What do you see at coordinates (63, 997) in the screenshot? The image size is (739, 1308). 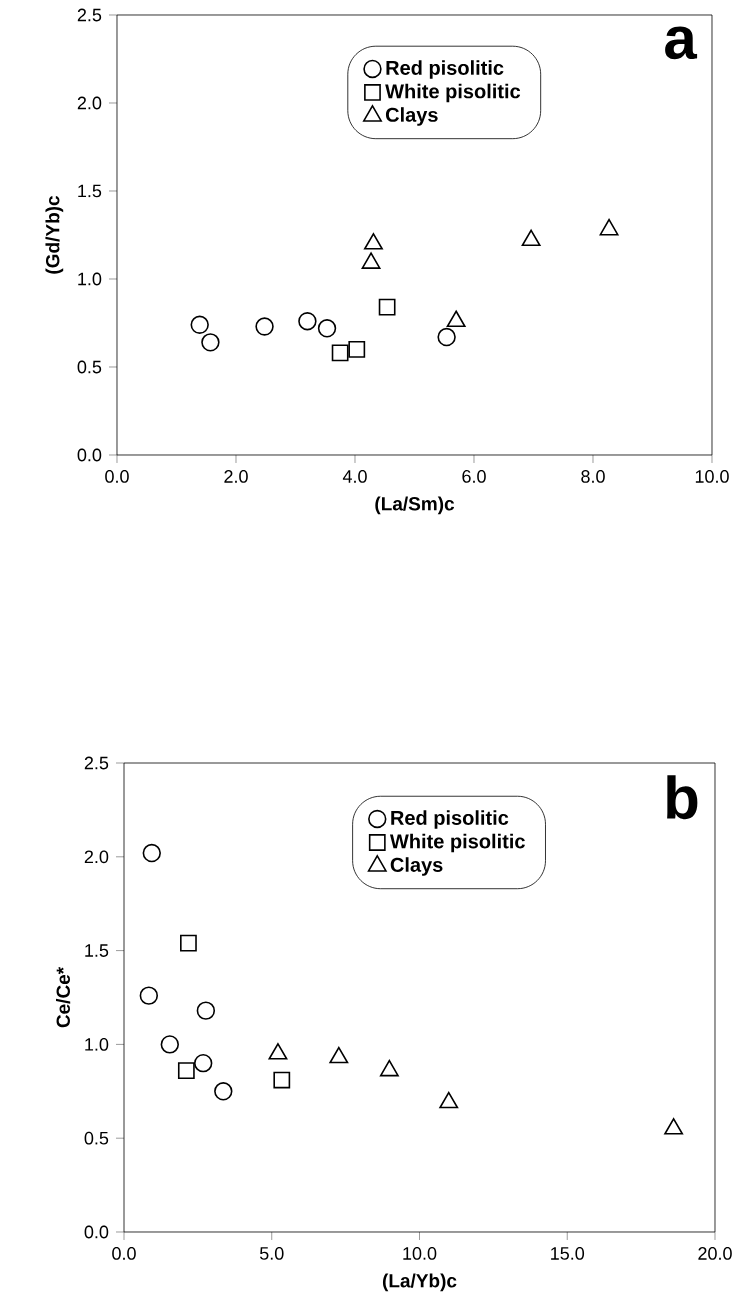 I see `y-axis-title: Ce/Ce*` at bounding box center [63, 997].